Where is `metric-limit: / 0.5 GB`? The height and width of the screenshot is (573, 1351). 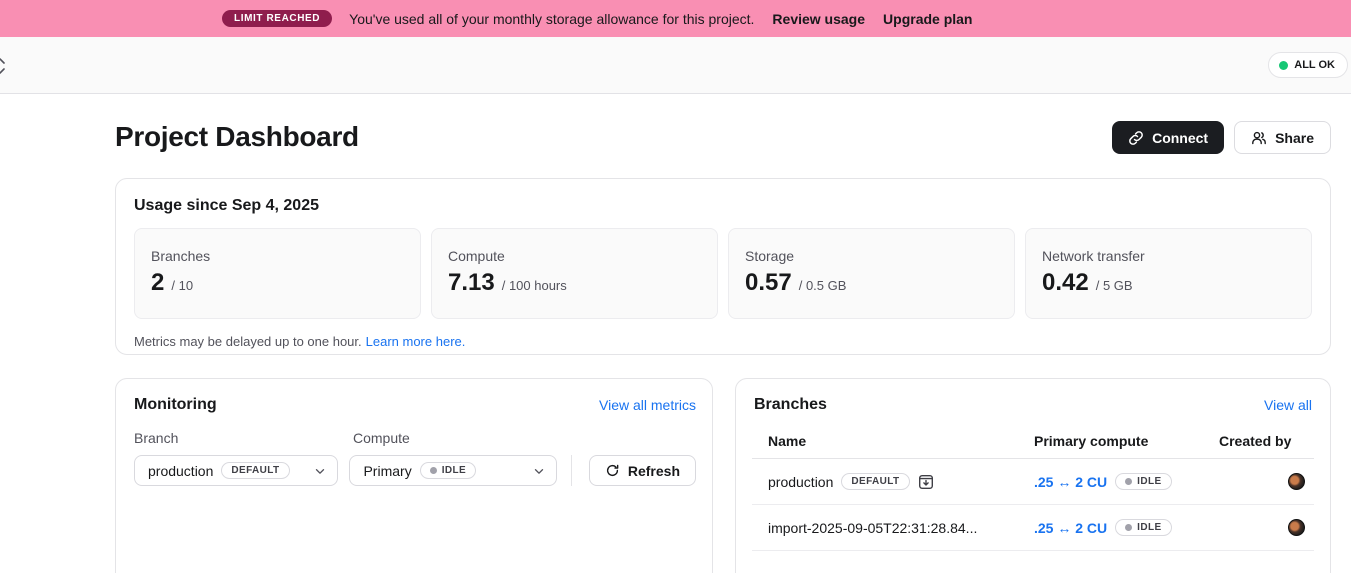 metric-limit: / 0.5 GB is located at coordinates (822, 285).